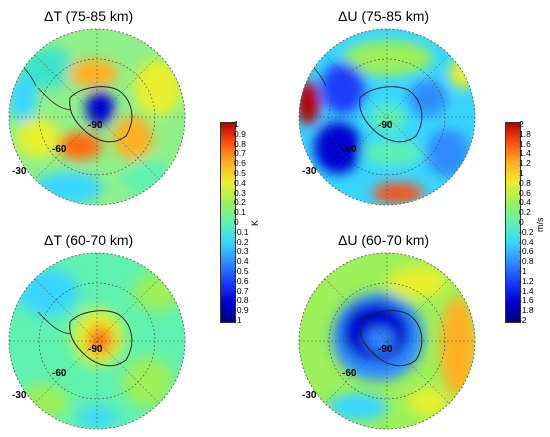 Image resolution: width=550 pixels, height=437 pixels. Describe the element at coordinates (525, 153) in the screenshot. I see `colorbar-tick-label: 1.4` at that location.